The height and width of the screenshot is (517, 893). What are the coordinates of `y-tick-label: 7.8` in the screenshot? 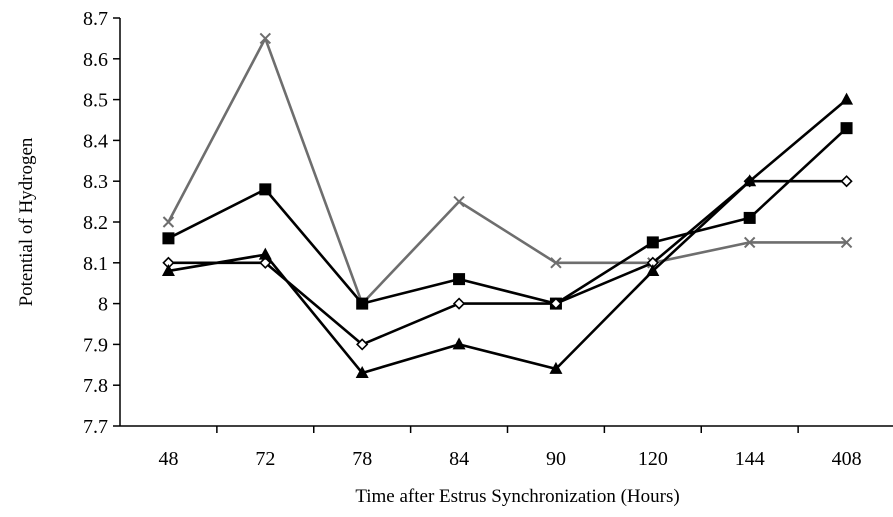 It's located at (95, 386).